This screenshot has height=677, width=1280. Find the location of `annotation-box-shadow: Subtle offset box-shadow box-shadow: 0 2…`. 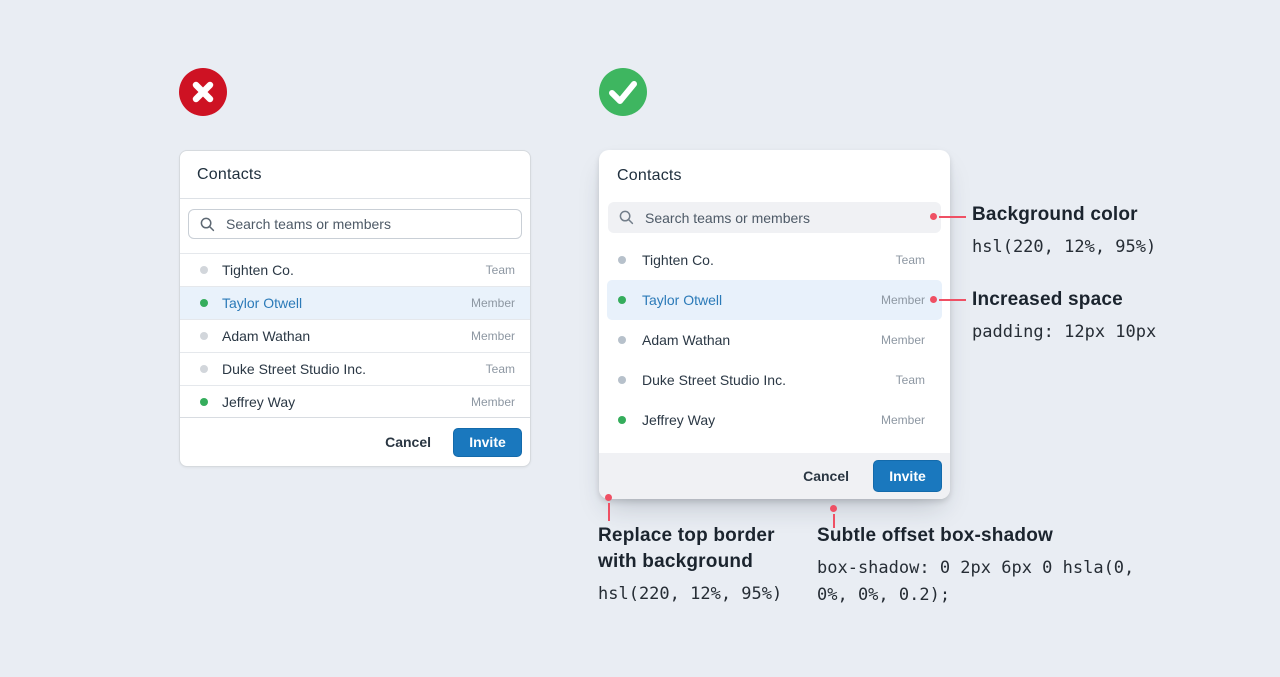

annotation-box-shadow: Subtle offset box-shadow box-shadow: 0 2… is located at coordinates (975, 566).